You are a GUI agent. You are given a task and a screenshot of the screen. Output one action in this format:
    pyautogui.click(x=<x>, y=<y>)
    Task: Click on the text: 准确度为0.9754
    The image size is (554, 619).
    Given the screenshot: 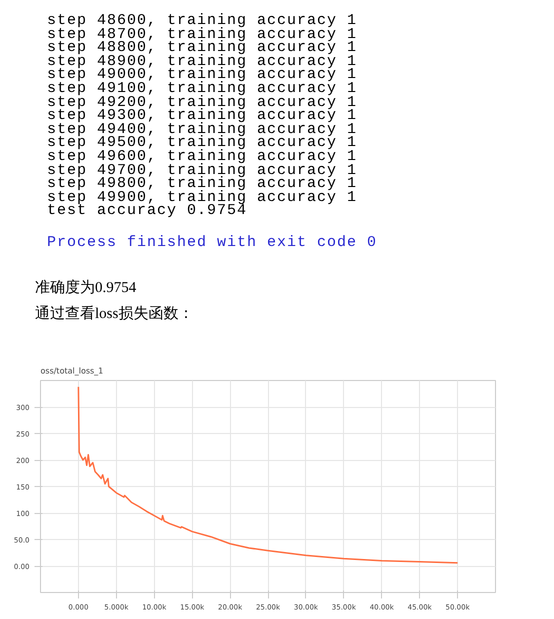 What is the action you would take?
    pyautogui.click(x=85, y=288)
    